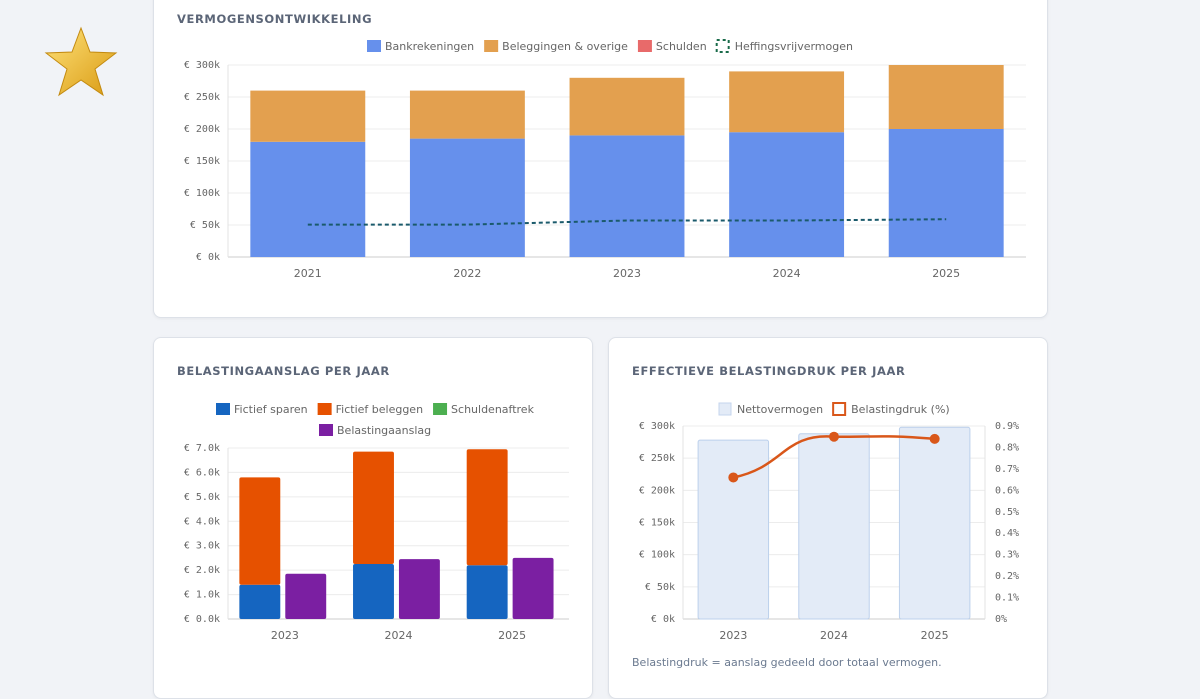 The height and width of the screenshot is (699, 1200). What do you see at coordinates (769, 371) in the screenshot?
I see `chart-title: EFFECTIEVE BELASTINGDRUK PER JAAR` at bounding box center [769, 371].